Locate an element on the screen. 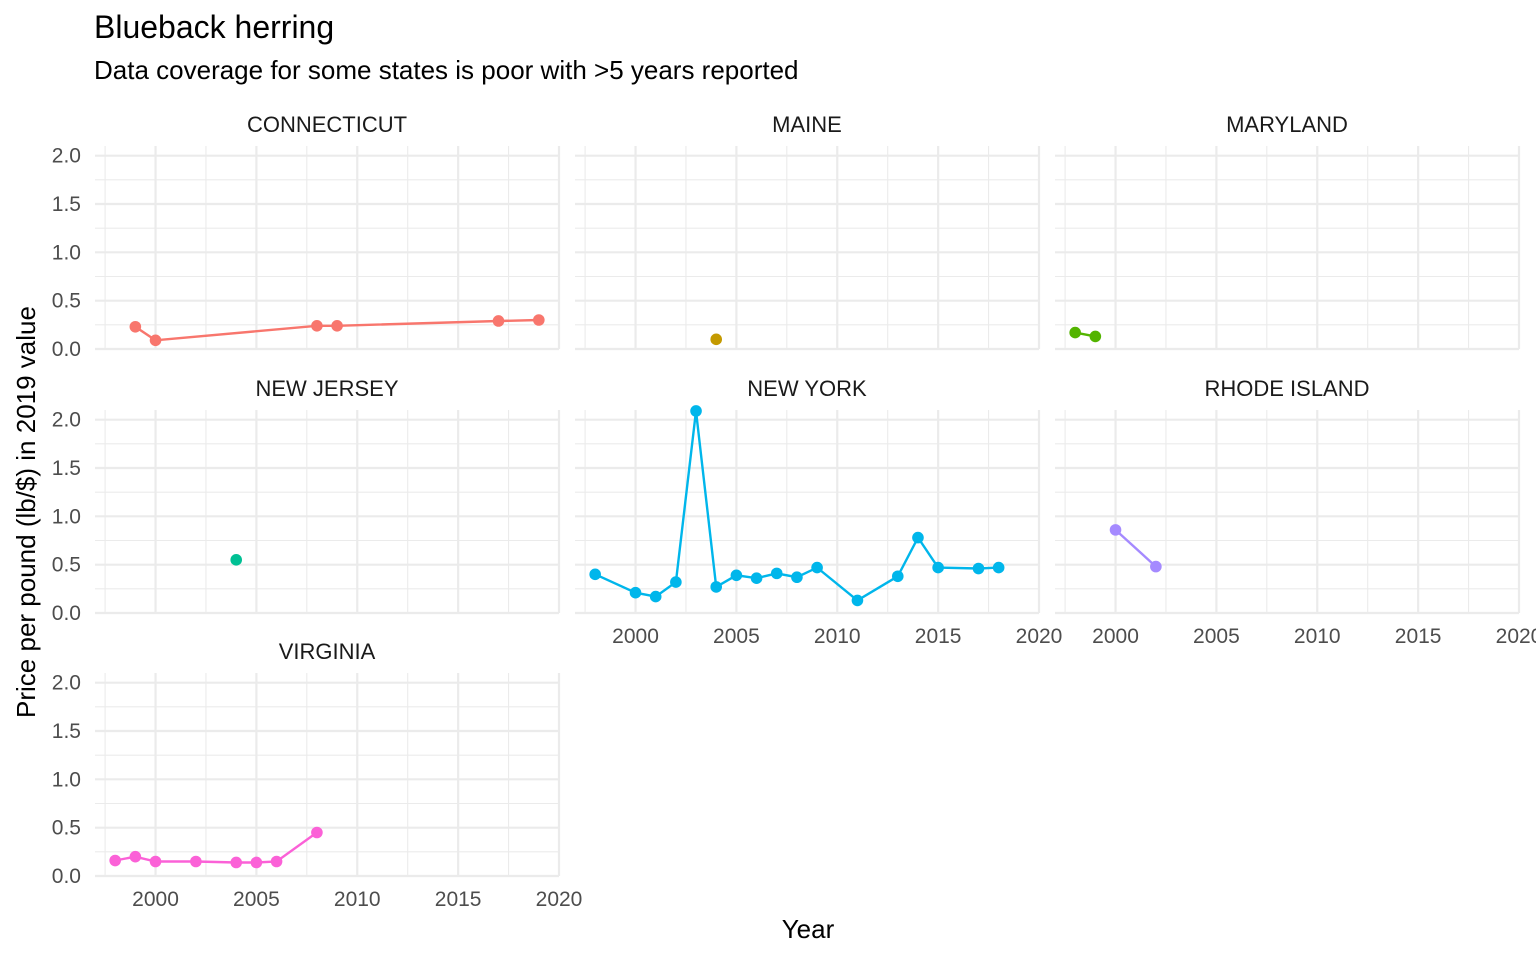 This screenshot has width=1536, height=960. series-line-rhode-island is located at coordinates (1135, 548).